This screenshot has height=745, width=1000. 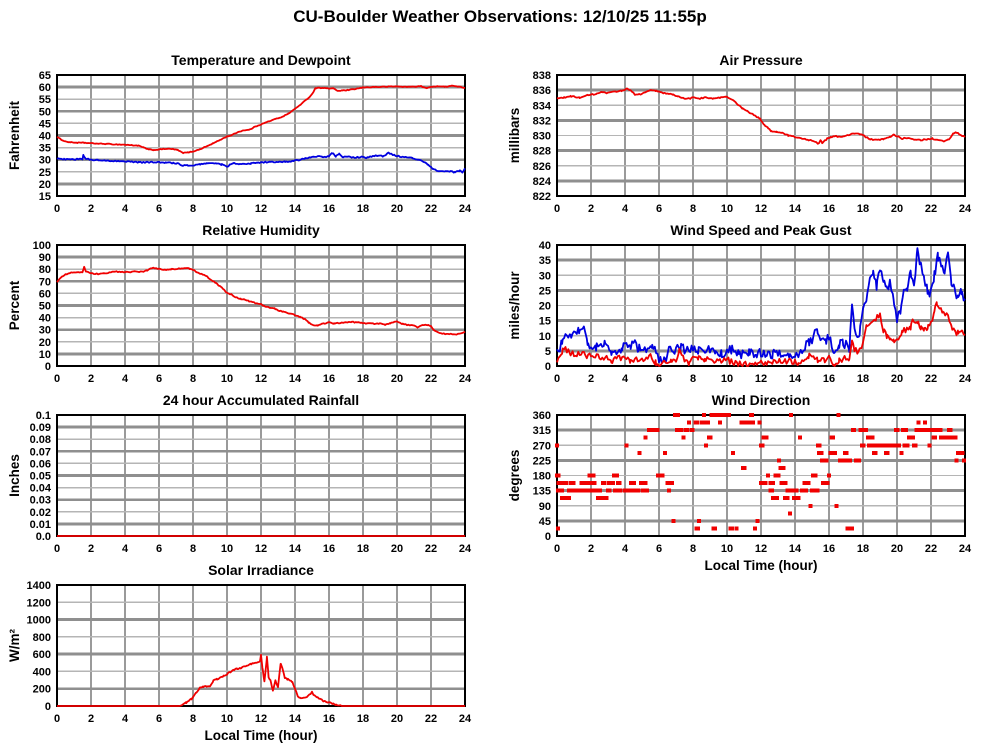 What do you see at coordinates (514, 305) in the screenshot?
I see `y-axis-label: miles/hour` at bounding box center [514, 305].